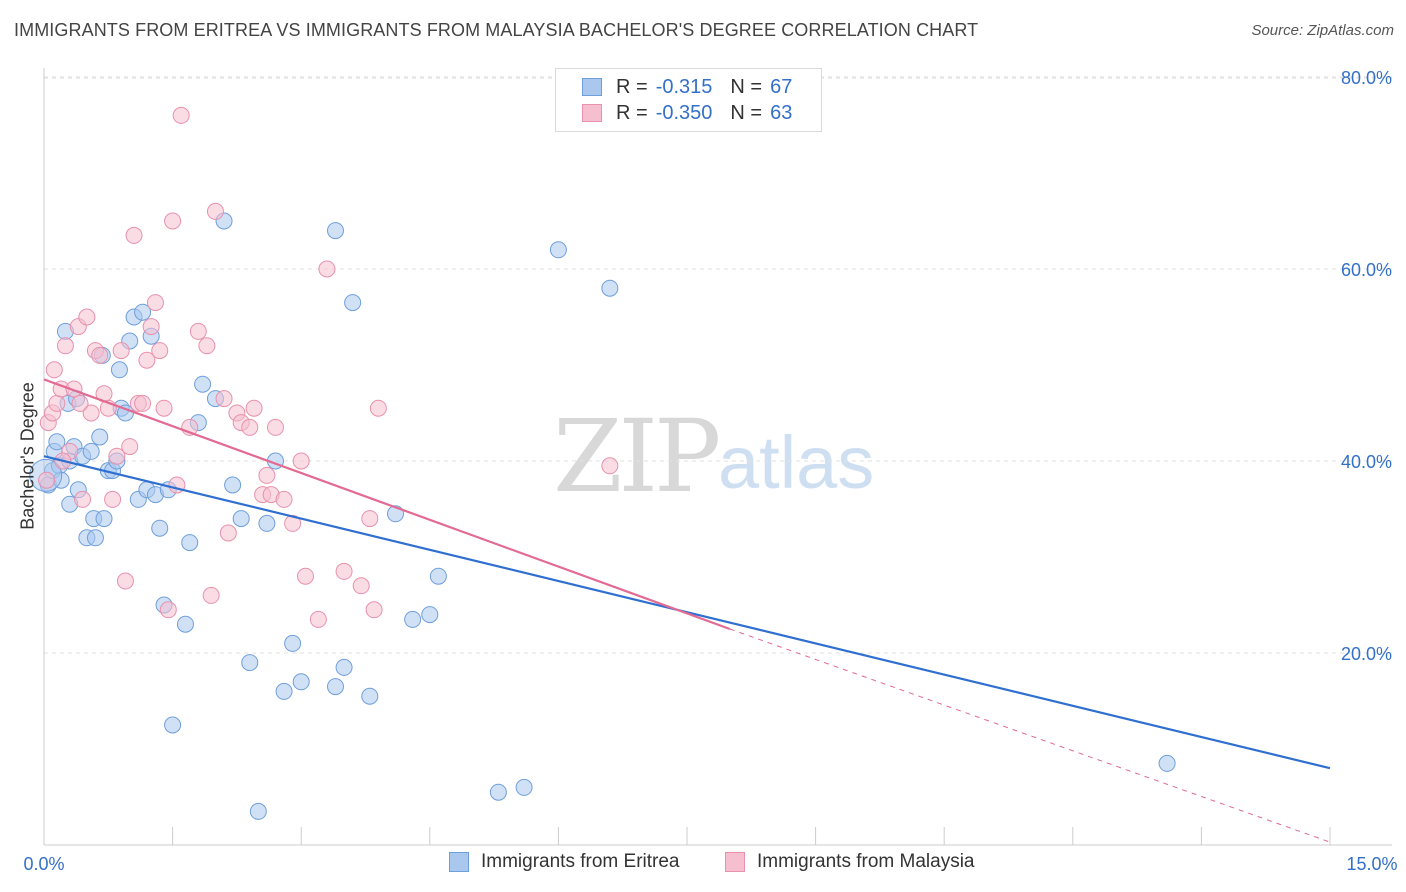 This screenshot has height=892, width=1406. I want to click on y-tick-label: 40.0%, so click(1366, 462).